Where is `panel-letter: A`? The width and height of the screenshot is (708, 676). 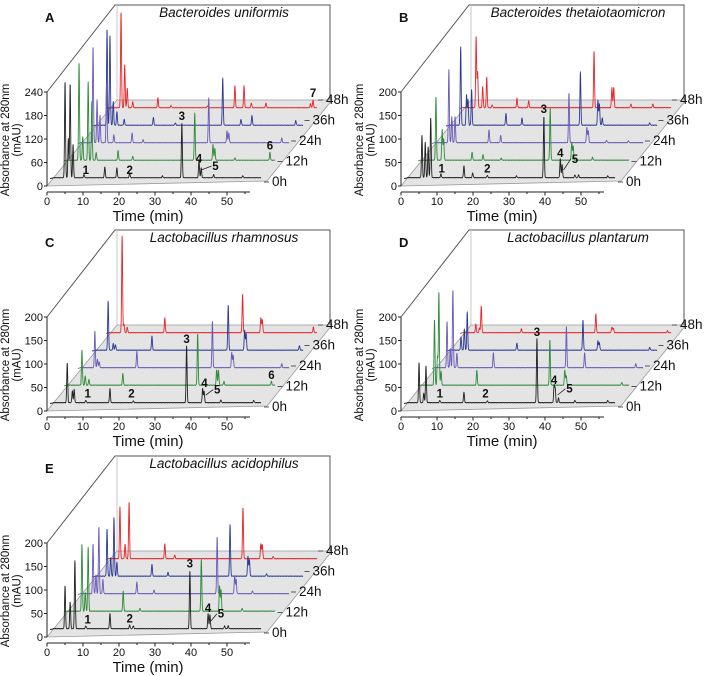
panel-letter: A is located at coordinates (50, 17).